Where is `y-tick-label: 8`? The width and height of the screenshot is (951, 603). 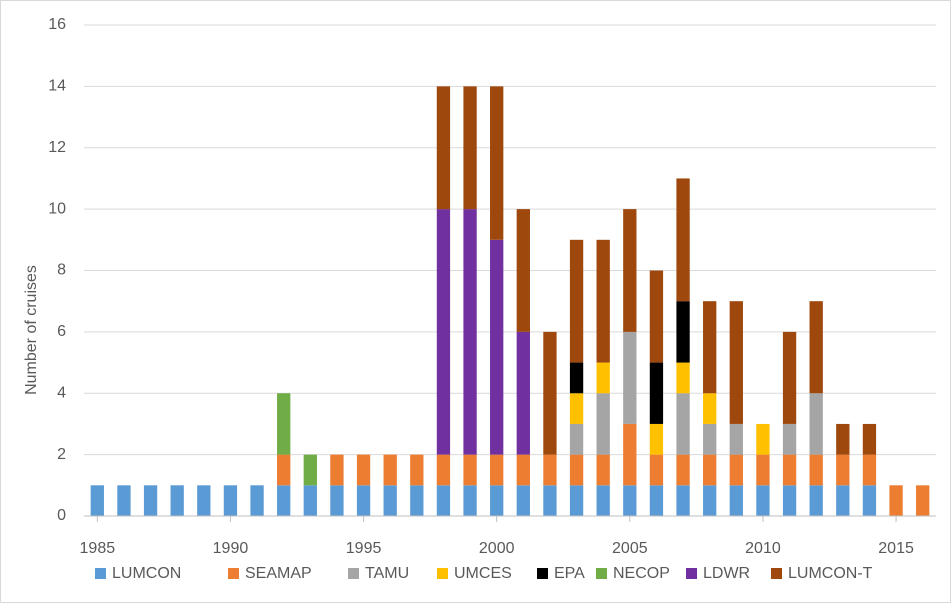 y-tick-label: 8 is located at coordinates (61, 270).